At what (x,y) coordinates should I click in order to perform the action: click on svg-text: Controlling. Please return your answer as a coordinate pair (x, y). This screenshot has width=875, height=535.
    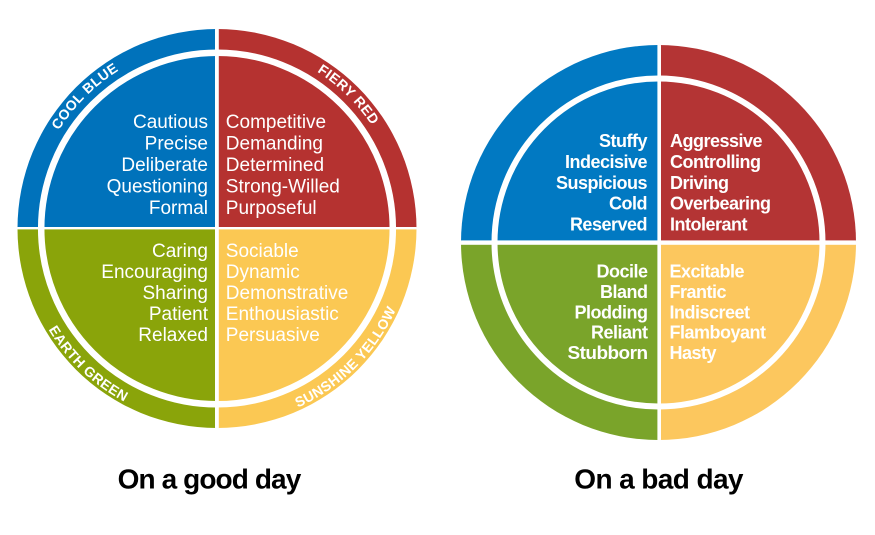
    Looking at the image, I should click on (715, 162).